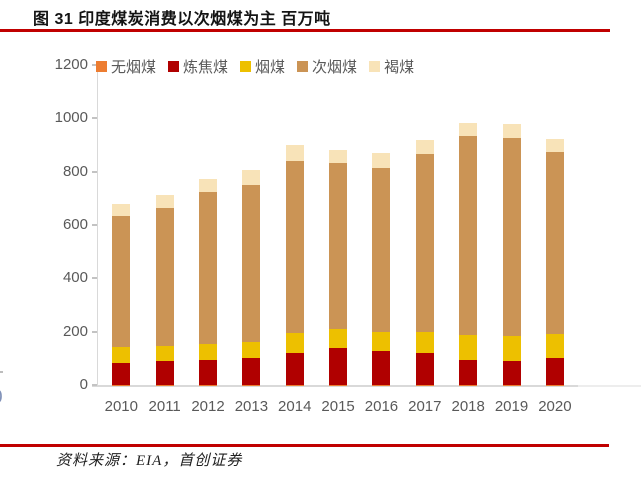 The height and width of the screenshot is (479, 641). Describe the element at coordinates (294, 247) in the screenshot. I see `bar-segment-次烟煤-2014` at that location.